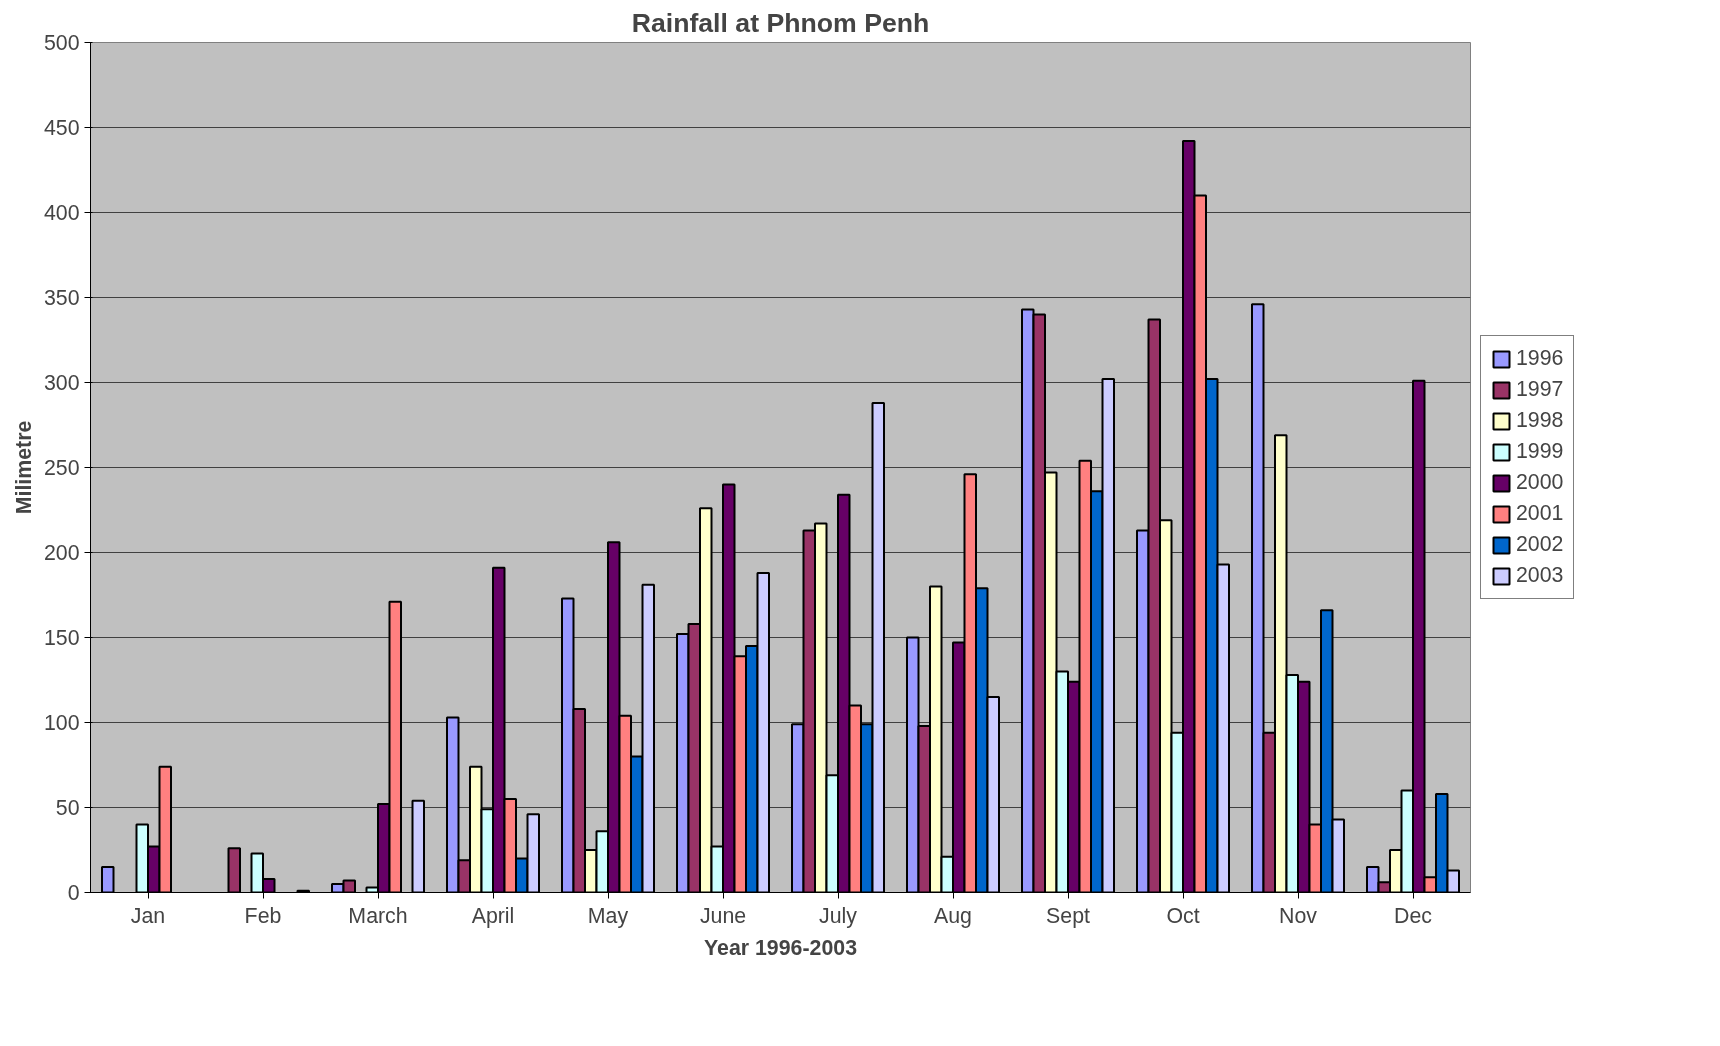 This screenshot has height=1046, width=1720. Describe the element at coordinates (61, 638) in the screenshot. I see `y-tick-label: 150` at that location.